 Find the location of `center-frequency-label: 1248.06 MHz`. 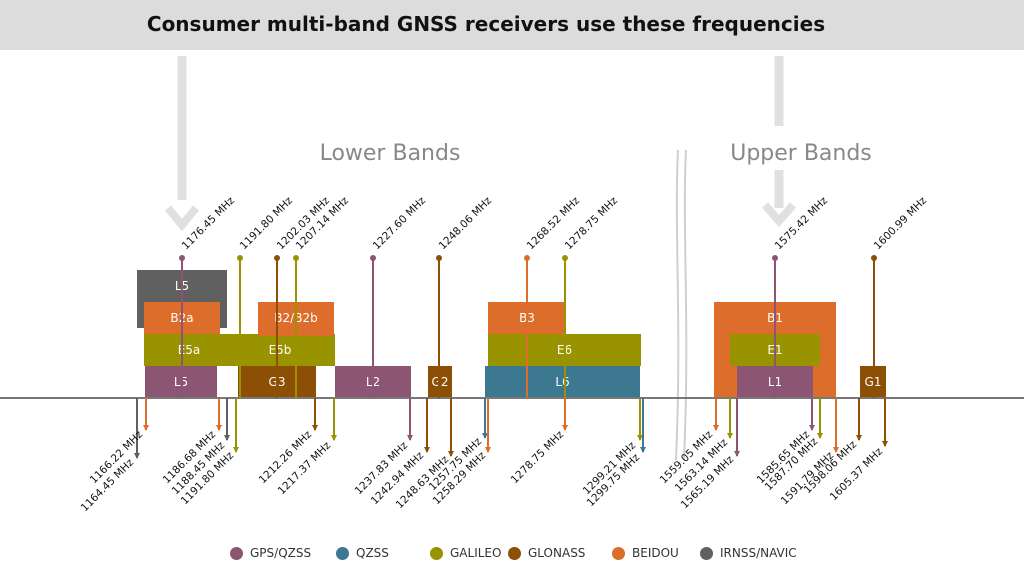

center-frequency-label: 1248.06 MHz is located at coordinates (466, 223).